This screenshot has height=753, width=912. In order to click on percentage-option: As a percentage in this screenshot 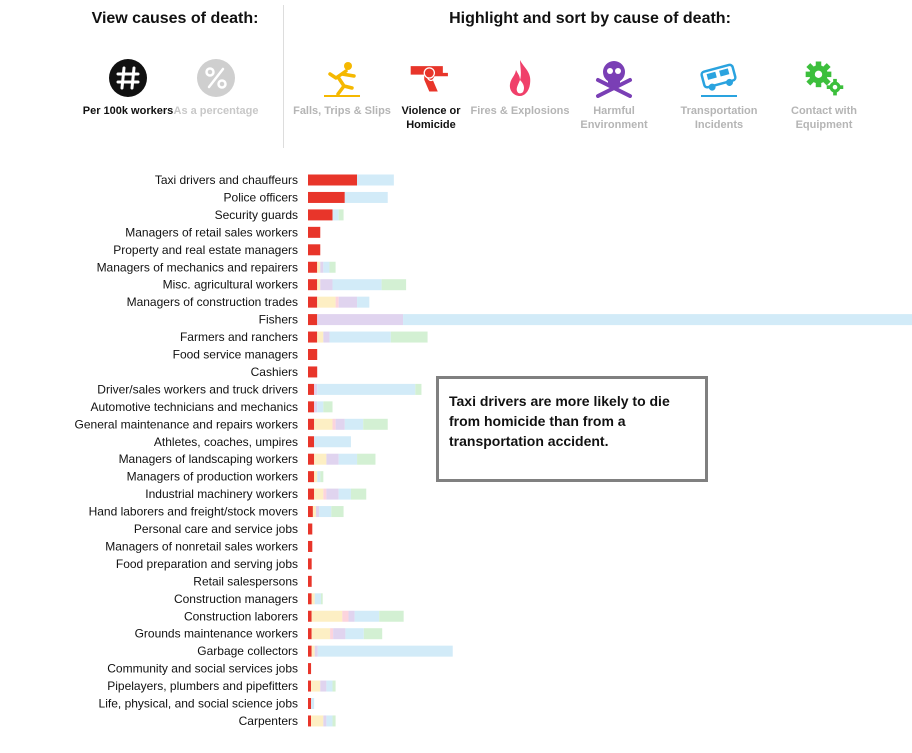, I will do `click(216, 88)`.